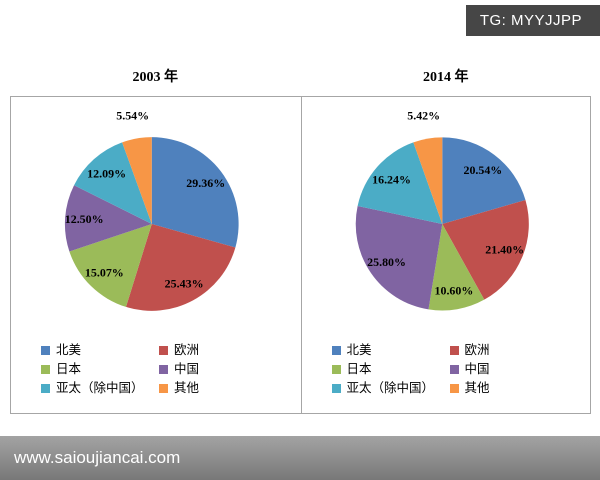 The width and height of the screenshot is (600, 480). What do you see at coordinates (482, 170) in the screenshot?
I see `pie-label-0: 20.54%` at bounding box center [482, 170].